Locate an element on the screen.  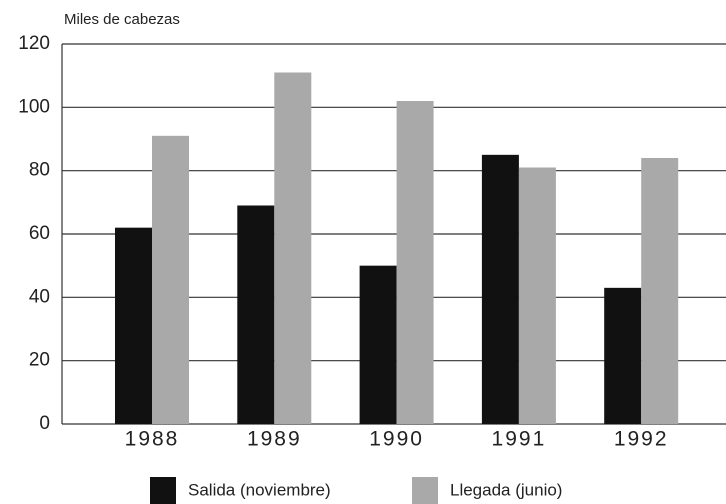
y-tick-label: 20 is located at coordinates (39, 360).